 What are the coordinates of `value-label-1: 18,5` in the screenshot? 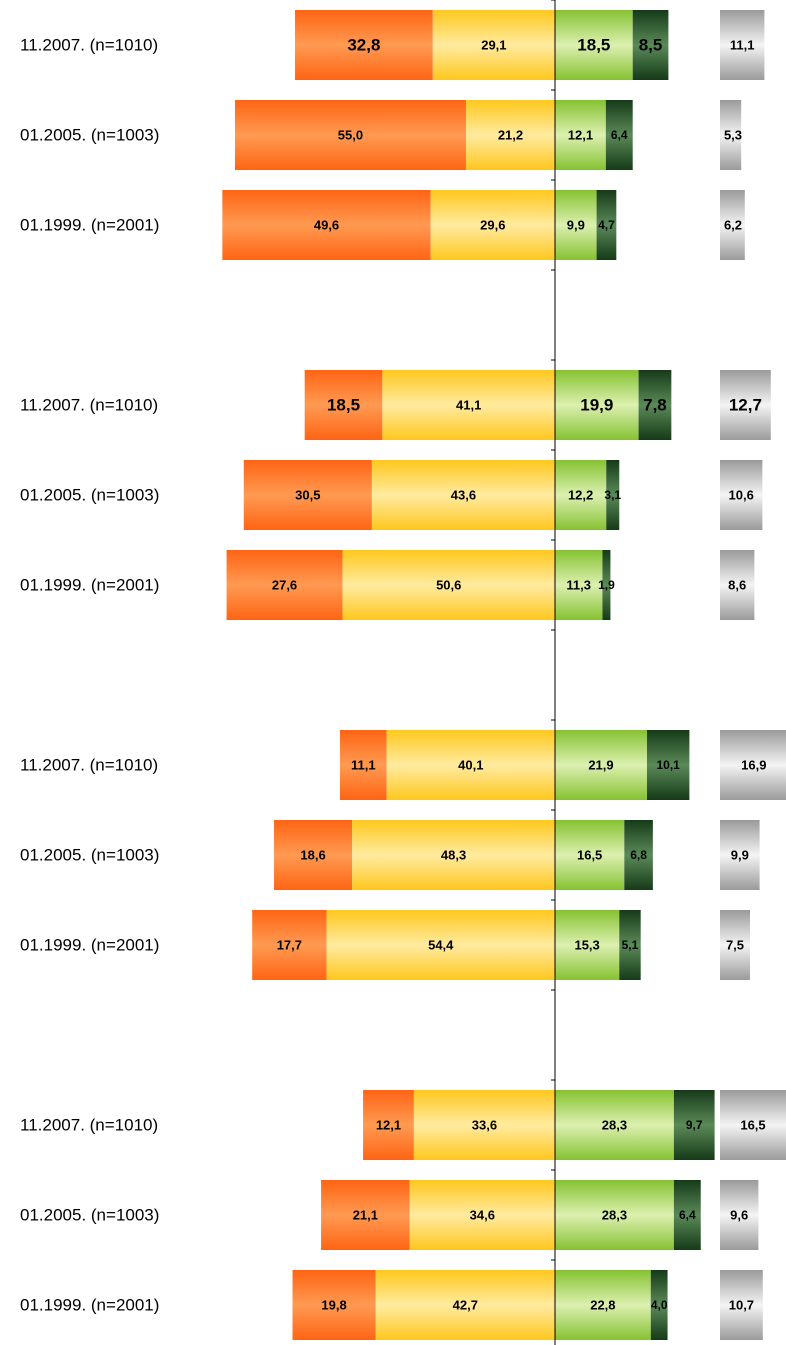 It's located at (343, 405).